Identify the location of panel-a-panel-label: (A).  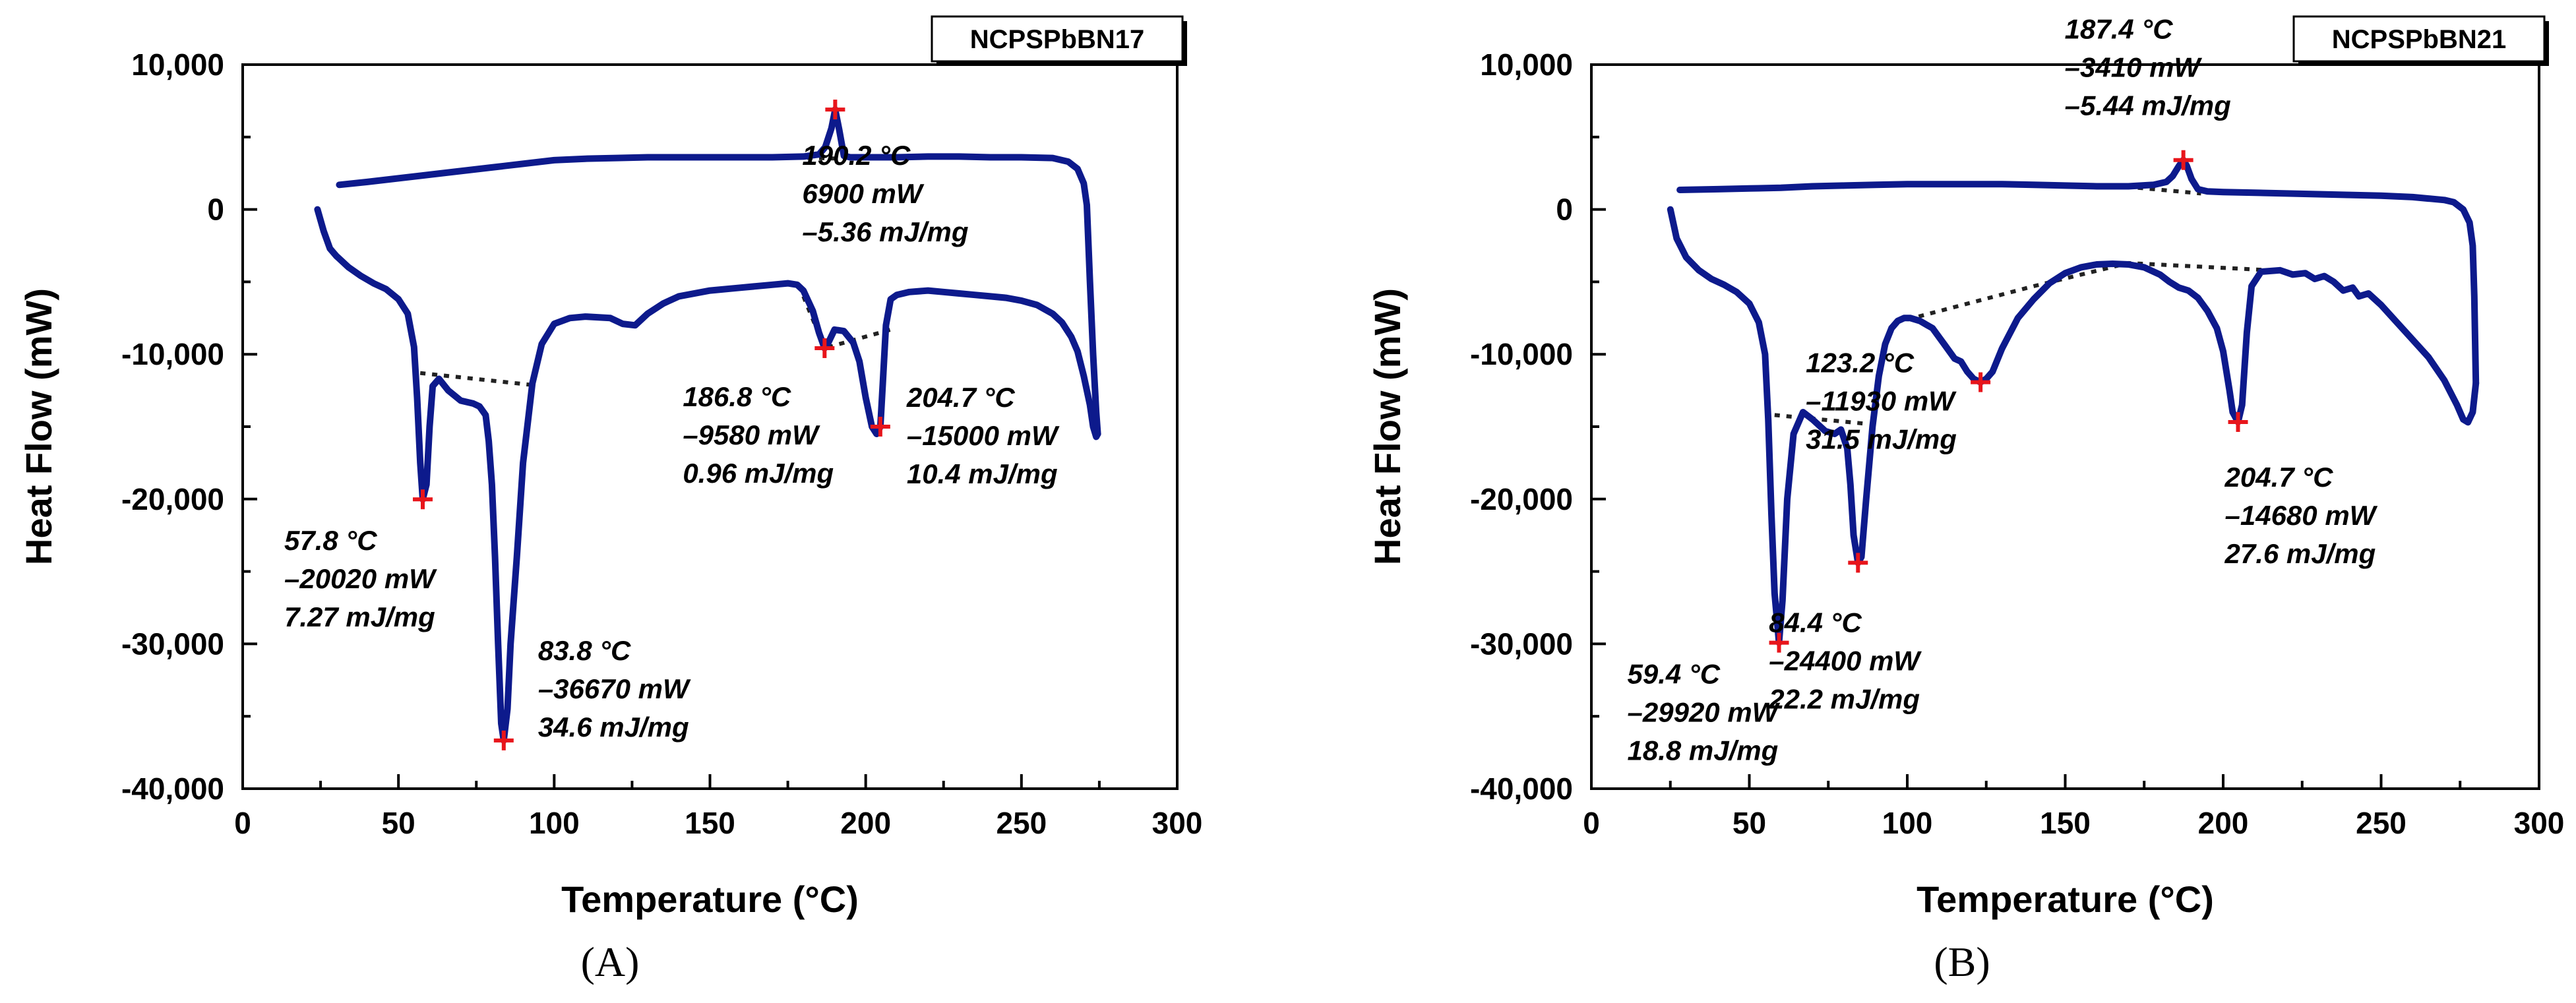
(610, 961).